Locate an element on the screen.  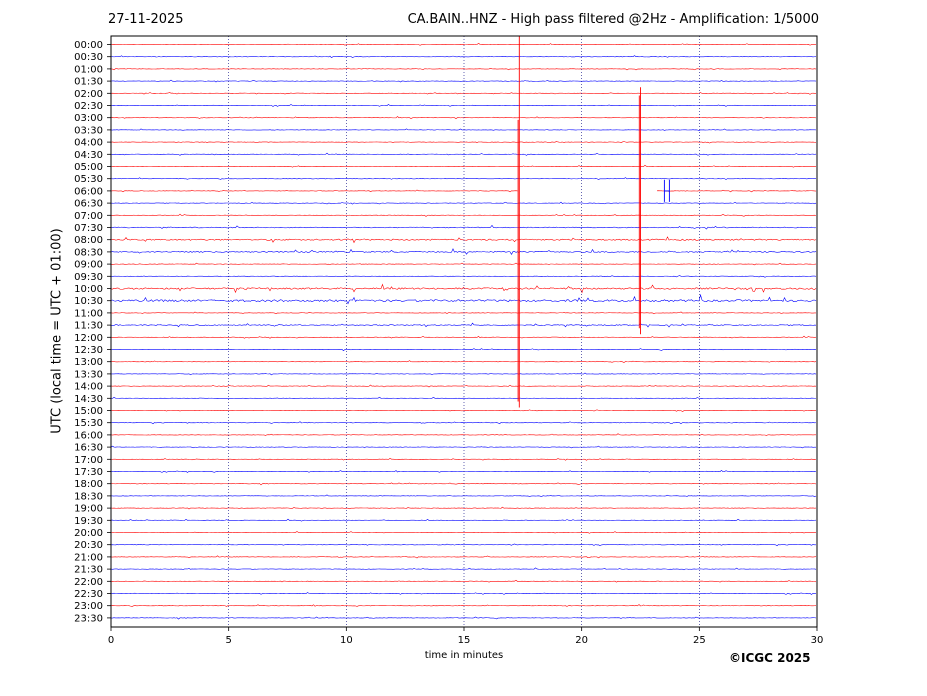
y-tick-label: 09:00 is located at coordinates (88, 265).